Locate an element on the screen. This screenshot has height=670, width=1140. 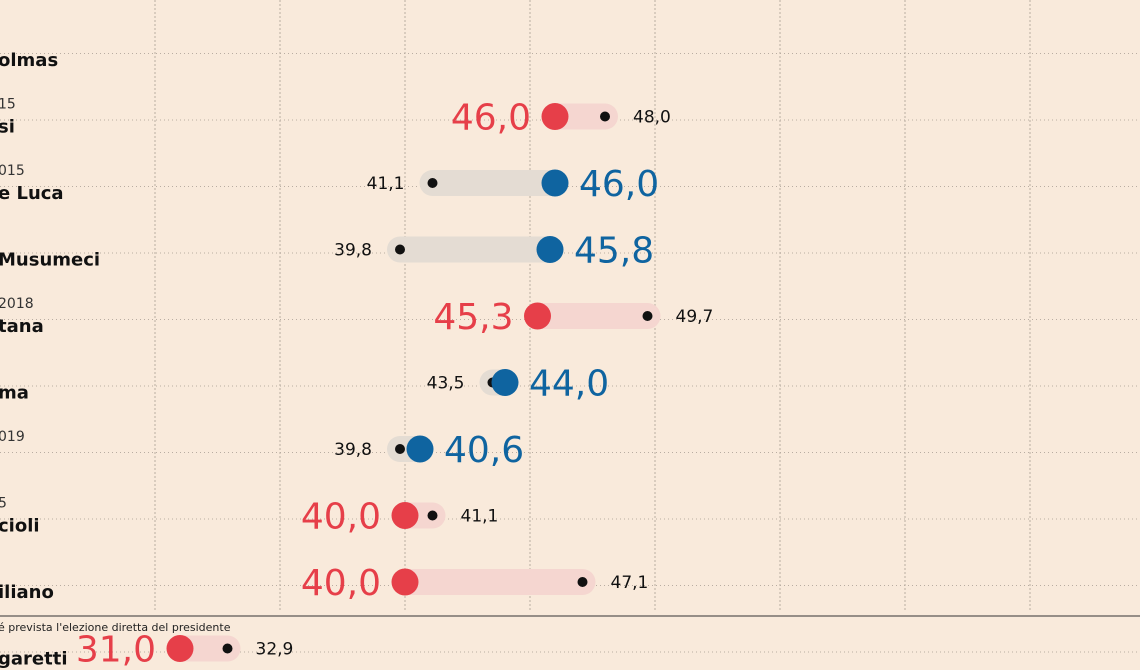
prior-value-label: 32,9 is located at coordinates (275, 650).